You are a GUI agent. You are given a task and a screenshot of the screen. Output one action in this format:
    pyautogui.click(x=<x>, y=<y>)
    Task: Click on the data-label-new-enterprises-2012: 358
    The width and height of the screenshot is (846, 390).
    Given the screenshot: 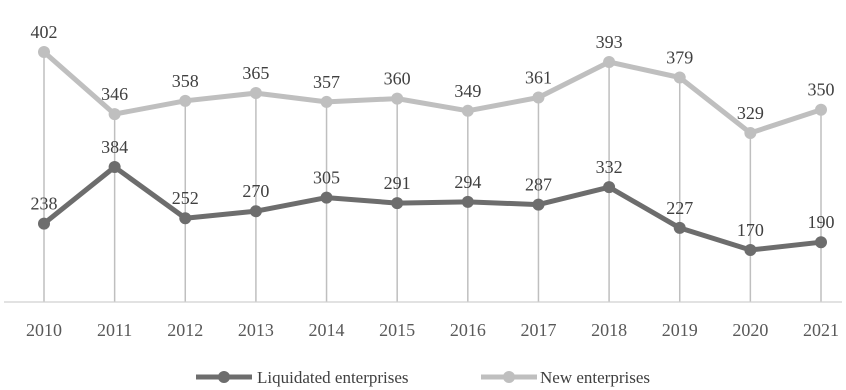 What is the action you would take?
    pyautogui.click(x=185, y=81)
    